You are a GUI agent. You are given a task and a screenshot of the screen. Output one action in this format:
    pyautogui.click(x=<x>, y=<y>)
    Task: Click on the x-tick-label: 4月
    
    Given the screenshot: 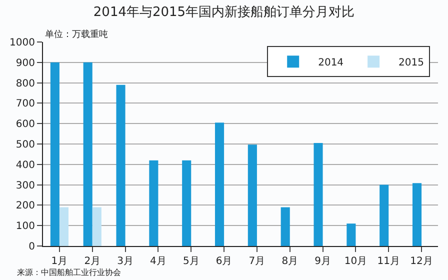 What is the action you would take?
    pyautogui.click(x=158, y=261)
    